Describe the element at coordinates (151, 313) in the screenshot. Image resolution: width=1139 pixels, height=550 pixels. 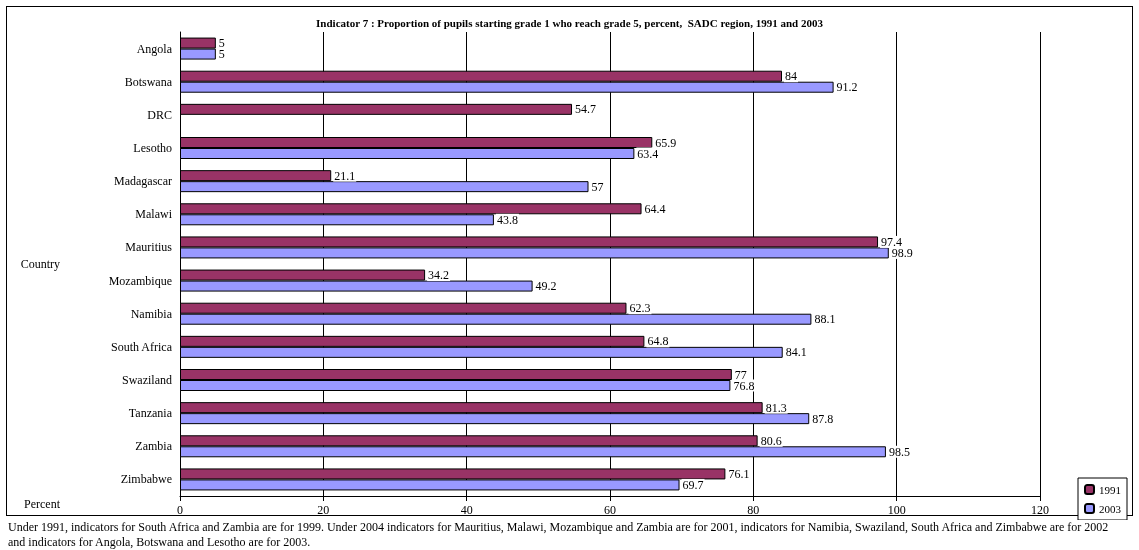
I see `y-tick-label: Namibia` at that location.